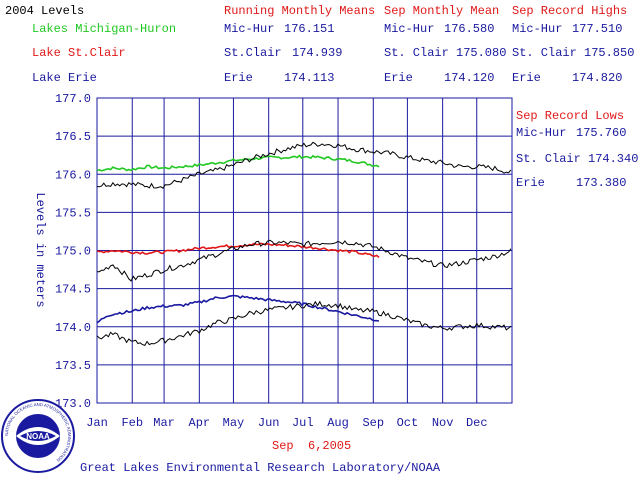 This screenshot has width=640, height=480. What do you see at coordinates (104, 29) in the screenshot?
I see `lake-name-michigan-huron: Lakes Michigan-Huron` at bounding box center [104, 29].